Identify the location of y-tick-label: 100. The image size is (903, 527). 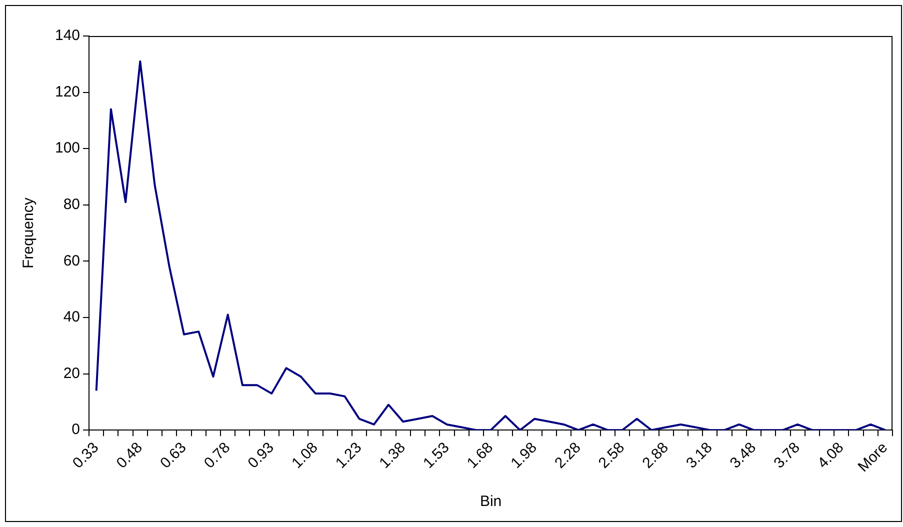
(67, 148).